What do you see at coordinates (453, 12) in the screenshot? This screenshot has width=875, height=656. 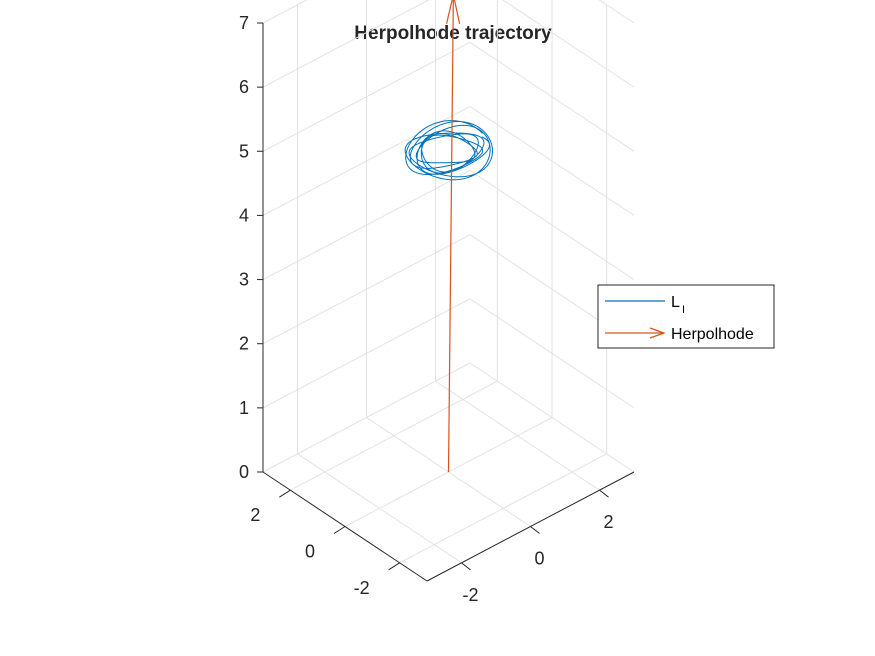 I see `series-arrow-head` at bounding box center [453, 12].